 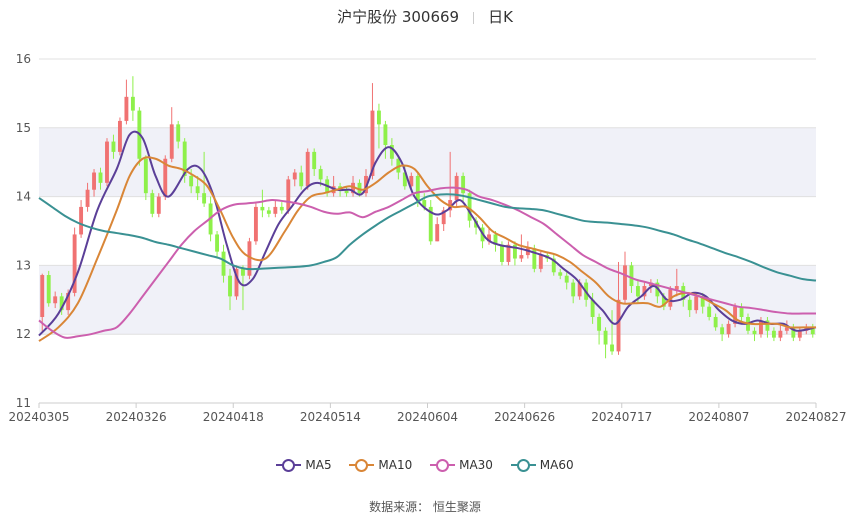 What do you see at coordinates (318, 465) in the screenshot?
I see `legend-label: MA5` at bounding box center [318, 465].